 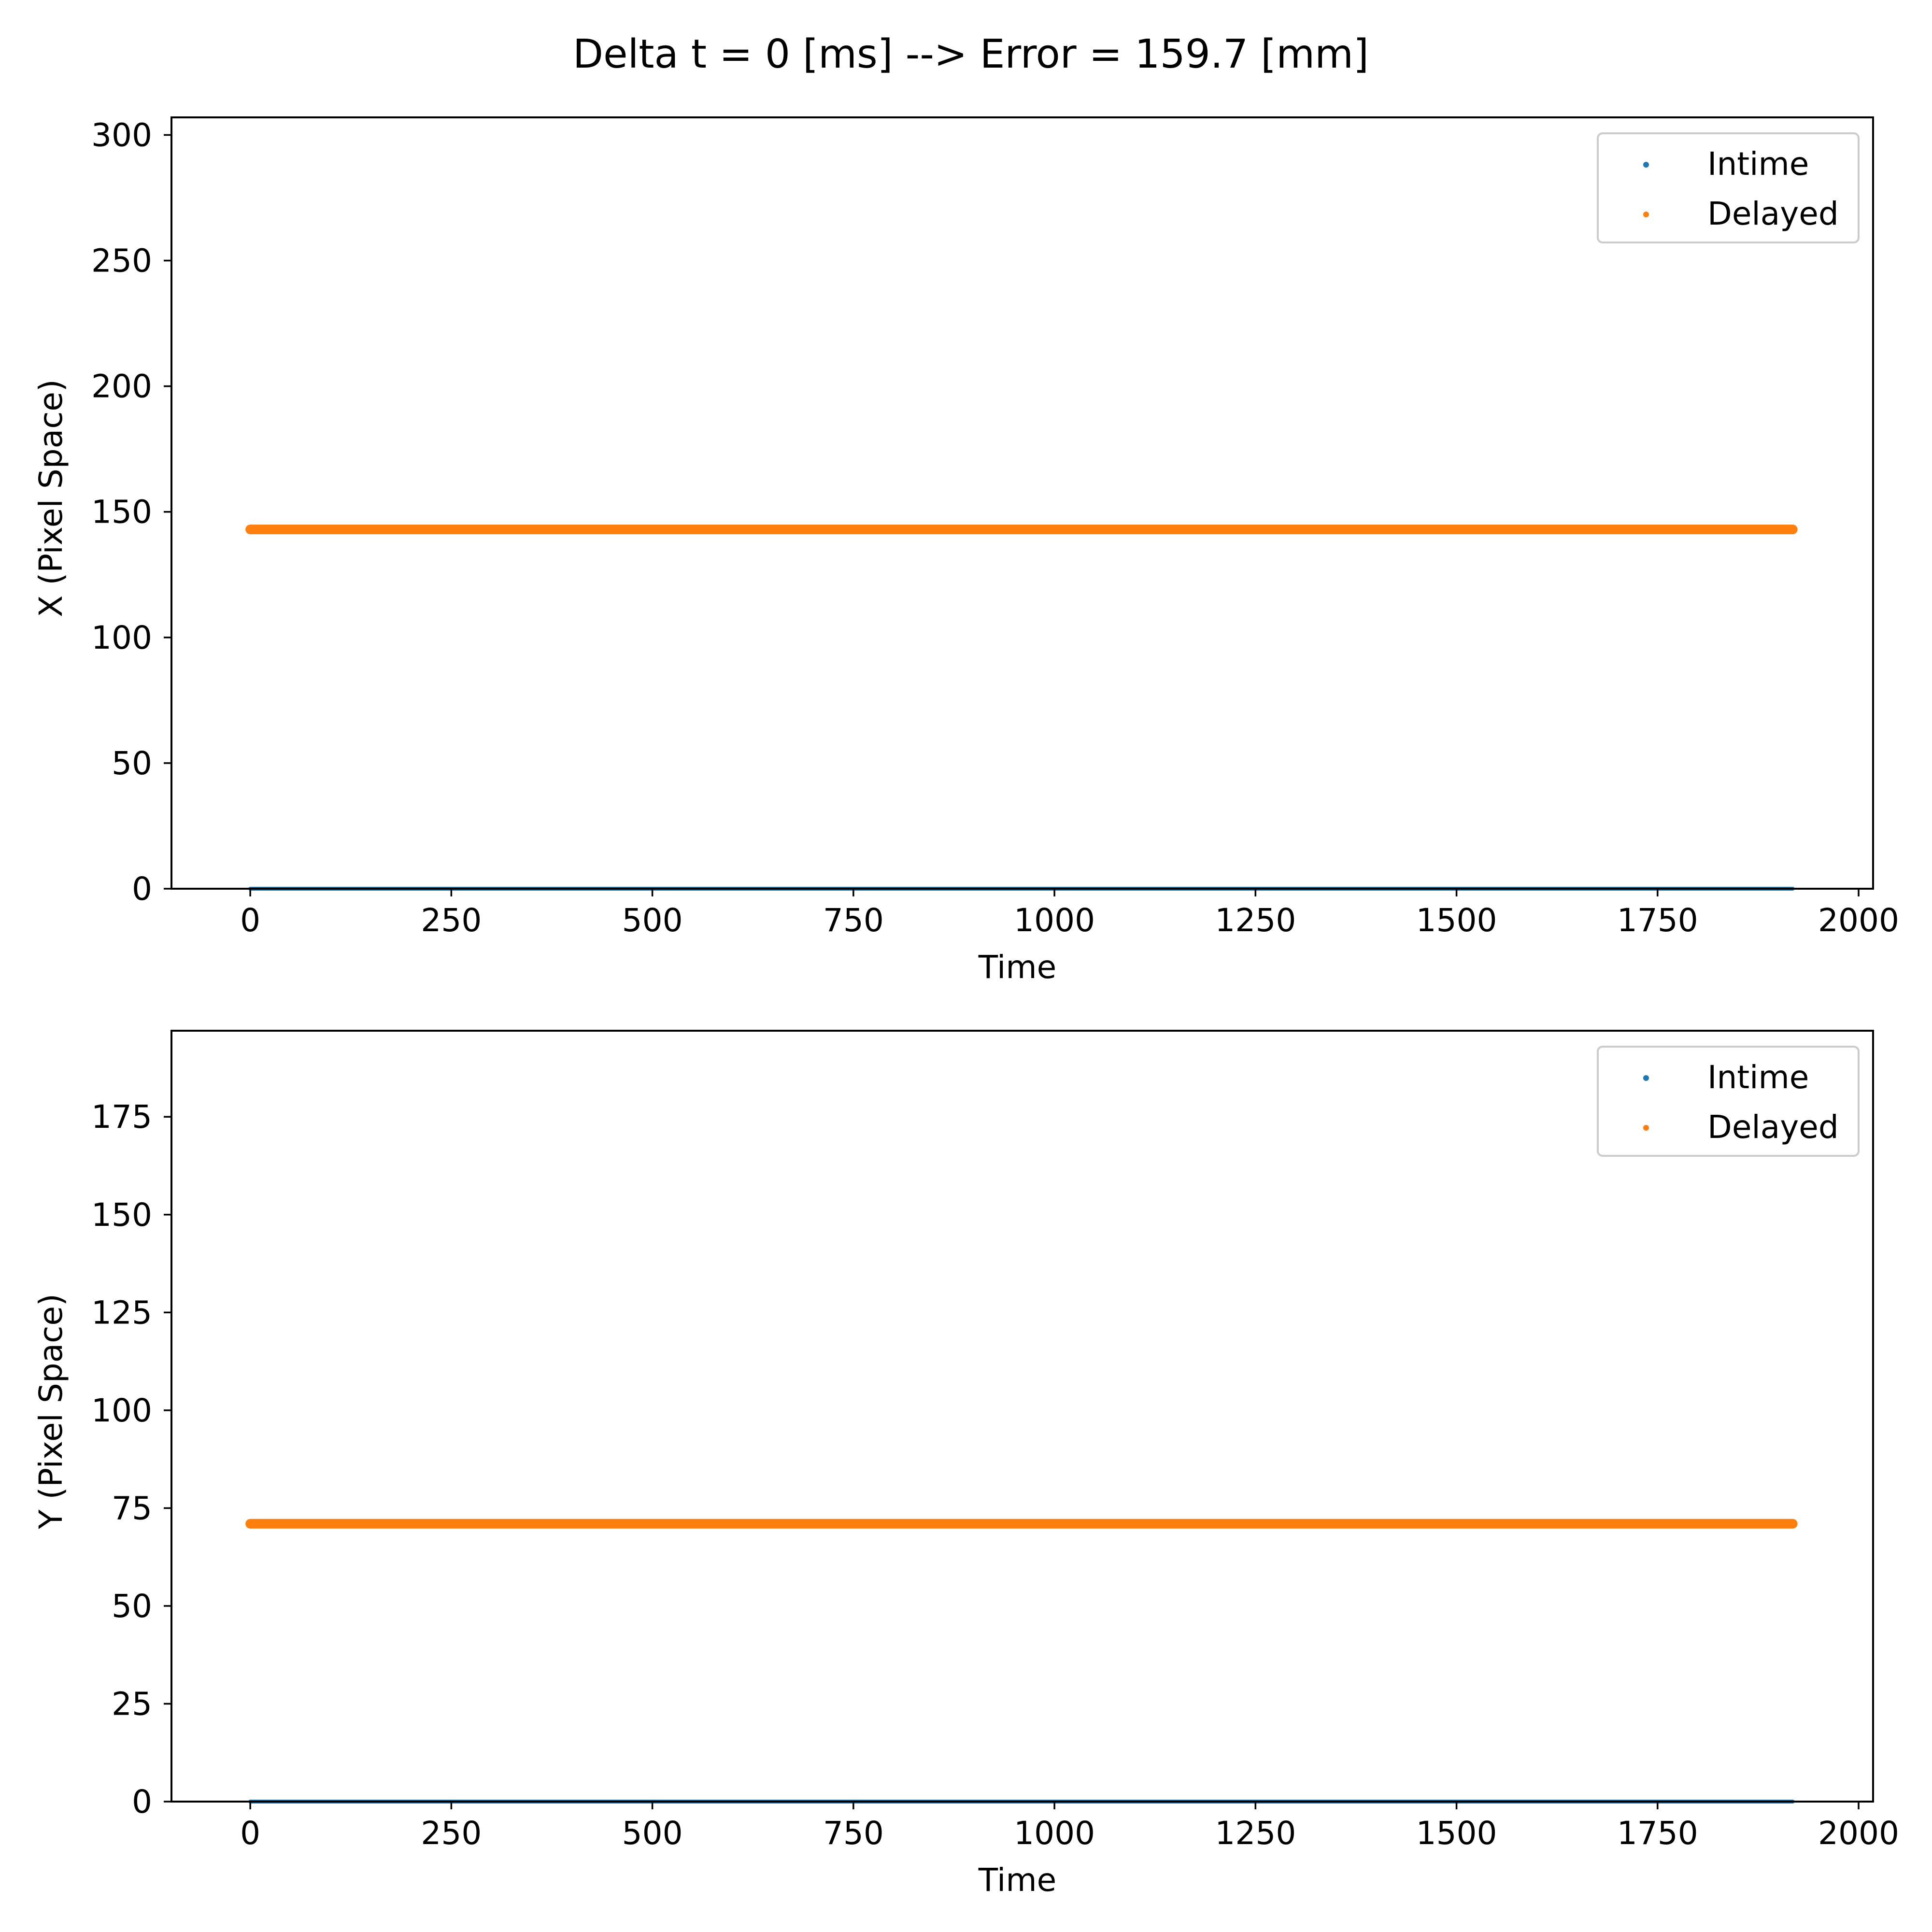 I want to click on y-tick-label: 175, so click(x=121, y=1117).